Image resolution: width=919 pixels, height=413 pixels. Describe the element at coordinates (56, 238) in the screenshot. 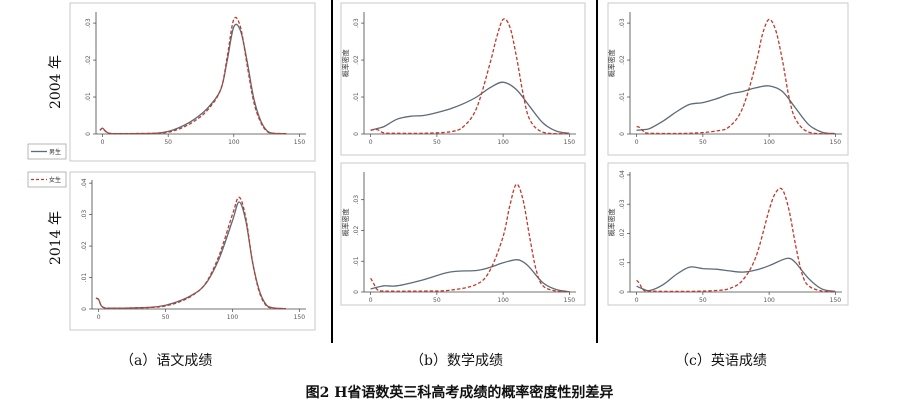

I see `row-label-2014: 2014 年` at that location.